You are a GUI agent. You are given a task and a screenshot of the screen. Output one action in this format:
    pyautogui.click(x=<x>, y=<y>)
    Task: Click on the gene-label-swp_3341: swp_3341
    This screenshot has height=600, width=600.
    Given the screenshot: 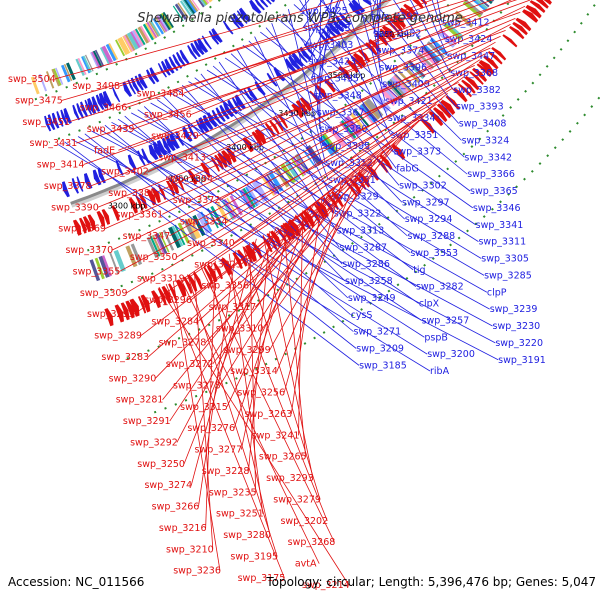 What is the action you would take?
    pyautogui.click(x=500, y=225)
    